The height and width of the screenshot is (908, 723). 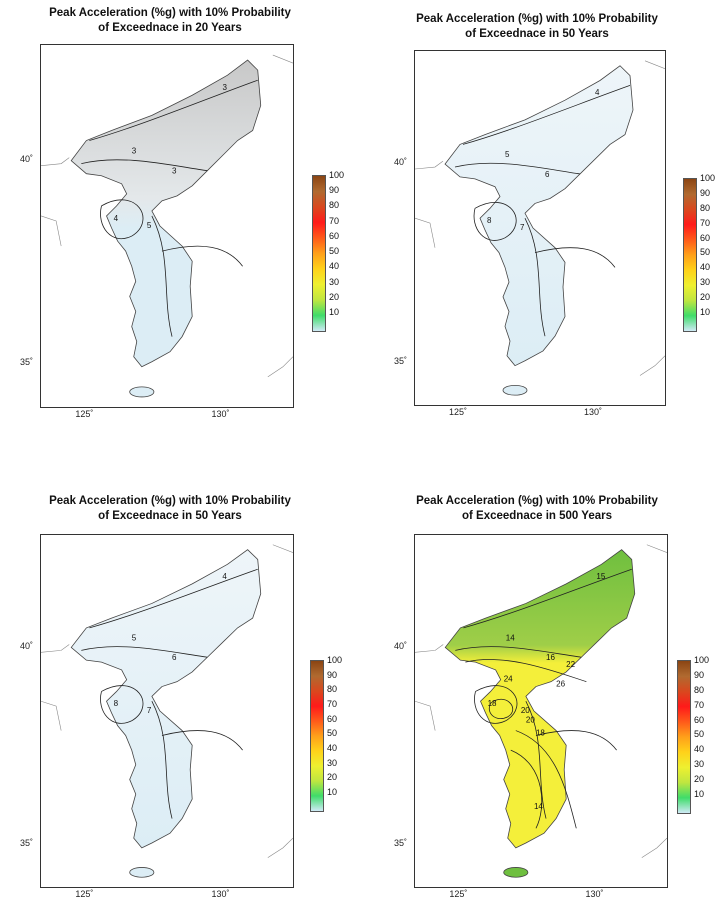 What do you see at coordinates (509, 679) in the screenshot?
I see `contour-label: 24` at bounding box center [509, 679].